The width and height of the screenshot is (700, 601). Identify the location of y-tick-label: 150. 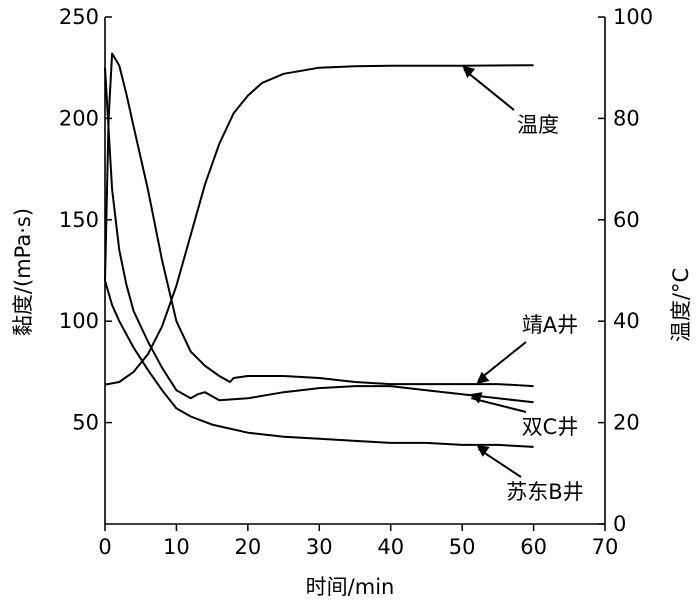
(79, 220).